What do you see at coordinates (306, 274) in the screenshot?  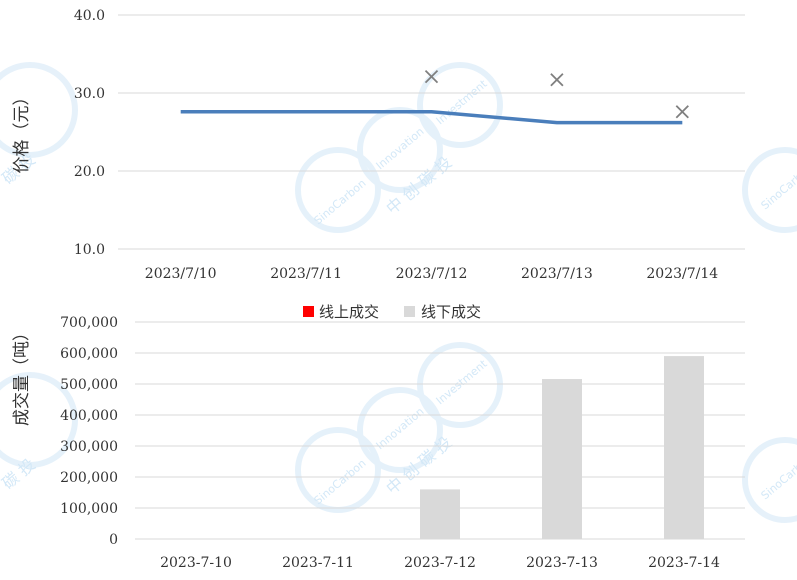 I see `price-x-tick-label: 2023/7/11` at bounding box center [306, 274].